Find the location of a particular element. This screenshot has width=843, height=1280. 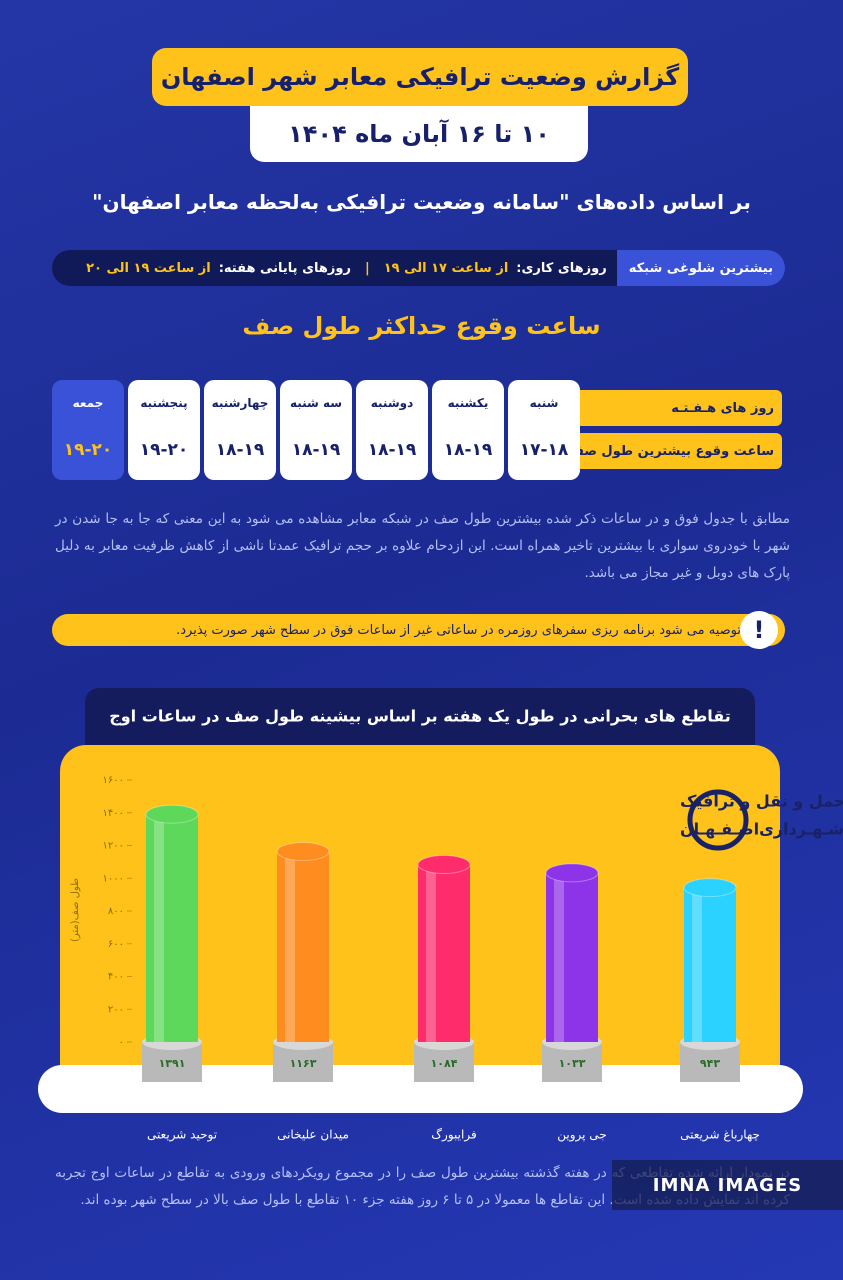

x-tick-label: جی پروین is located at coordinates (581, 1135).